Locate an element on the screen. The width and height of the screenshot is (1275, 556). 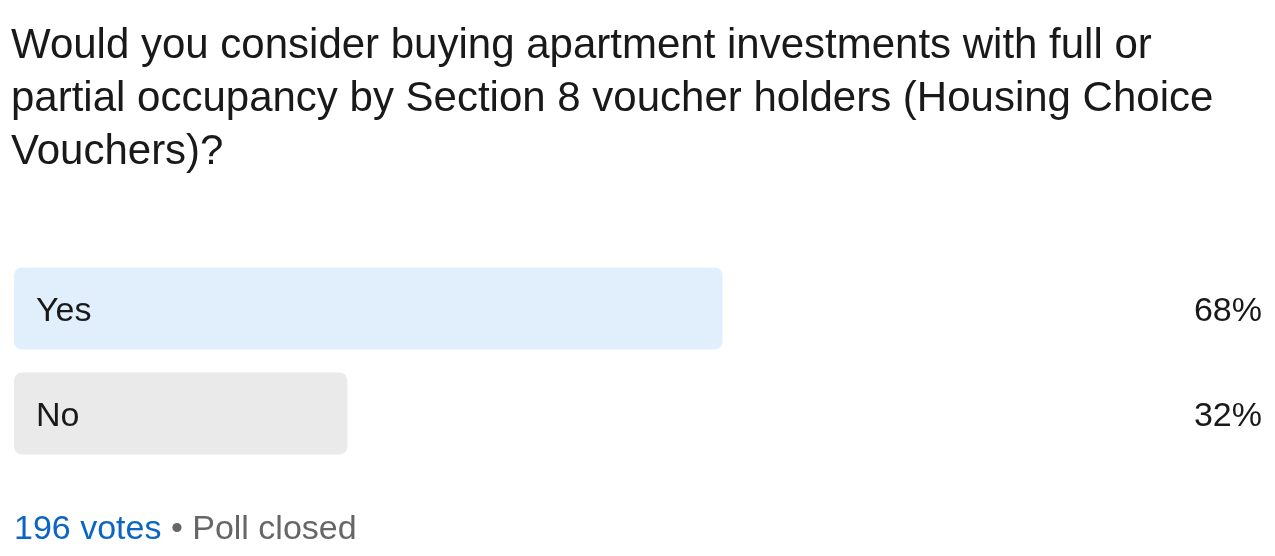
y-tick-label: No is located at coordinates (58, 413).